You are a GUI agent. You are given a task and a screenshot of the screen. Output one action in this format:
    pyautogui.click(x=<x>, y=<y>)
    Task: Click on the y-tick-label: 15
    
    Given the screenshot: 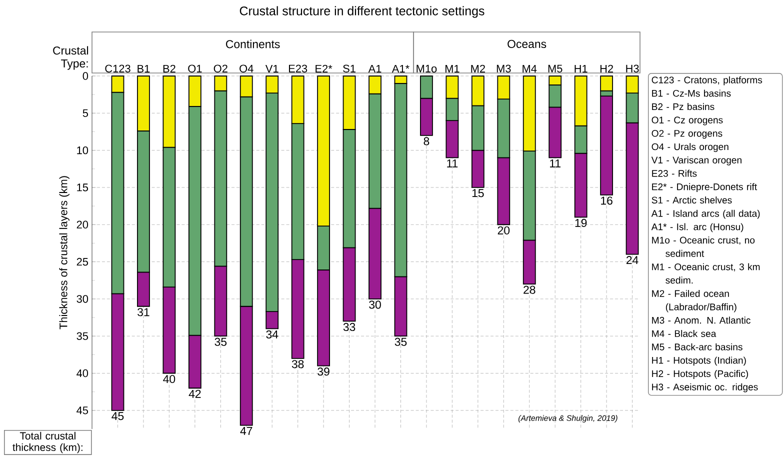 What is the action you would take?
    pyautogui.click(x=82, y=188)
    